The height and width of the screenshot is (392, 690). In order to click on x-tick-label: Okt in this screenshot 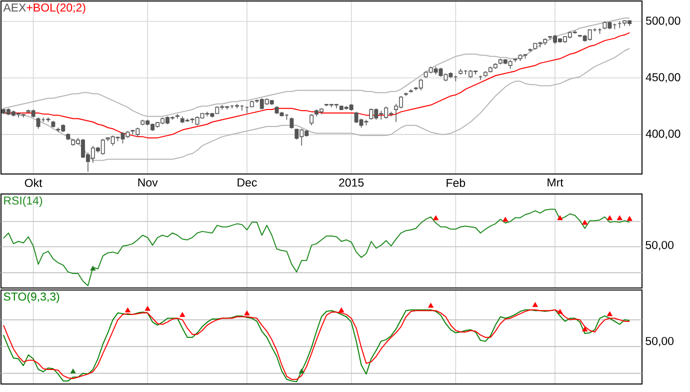, I will do `click(33, 183)`.